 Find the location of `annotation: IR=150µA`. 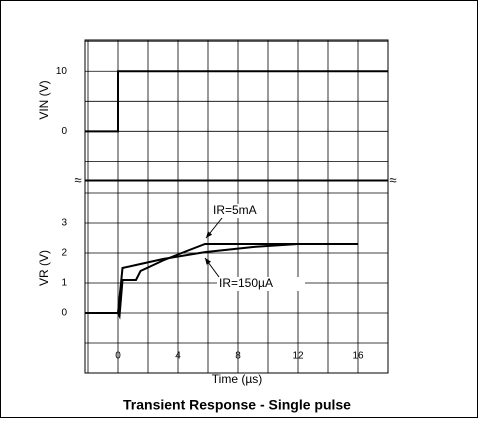

annotation: IR=150µA is located at coordinates (246, 283).